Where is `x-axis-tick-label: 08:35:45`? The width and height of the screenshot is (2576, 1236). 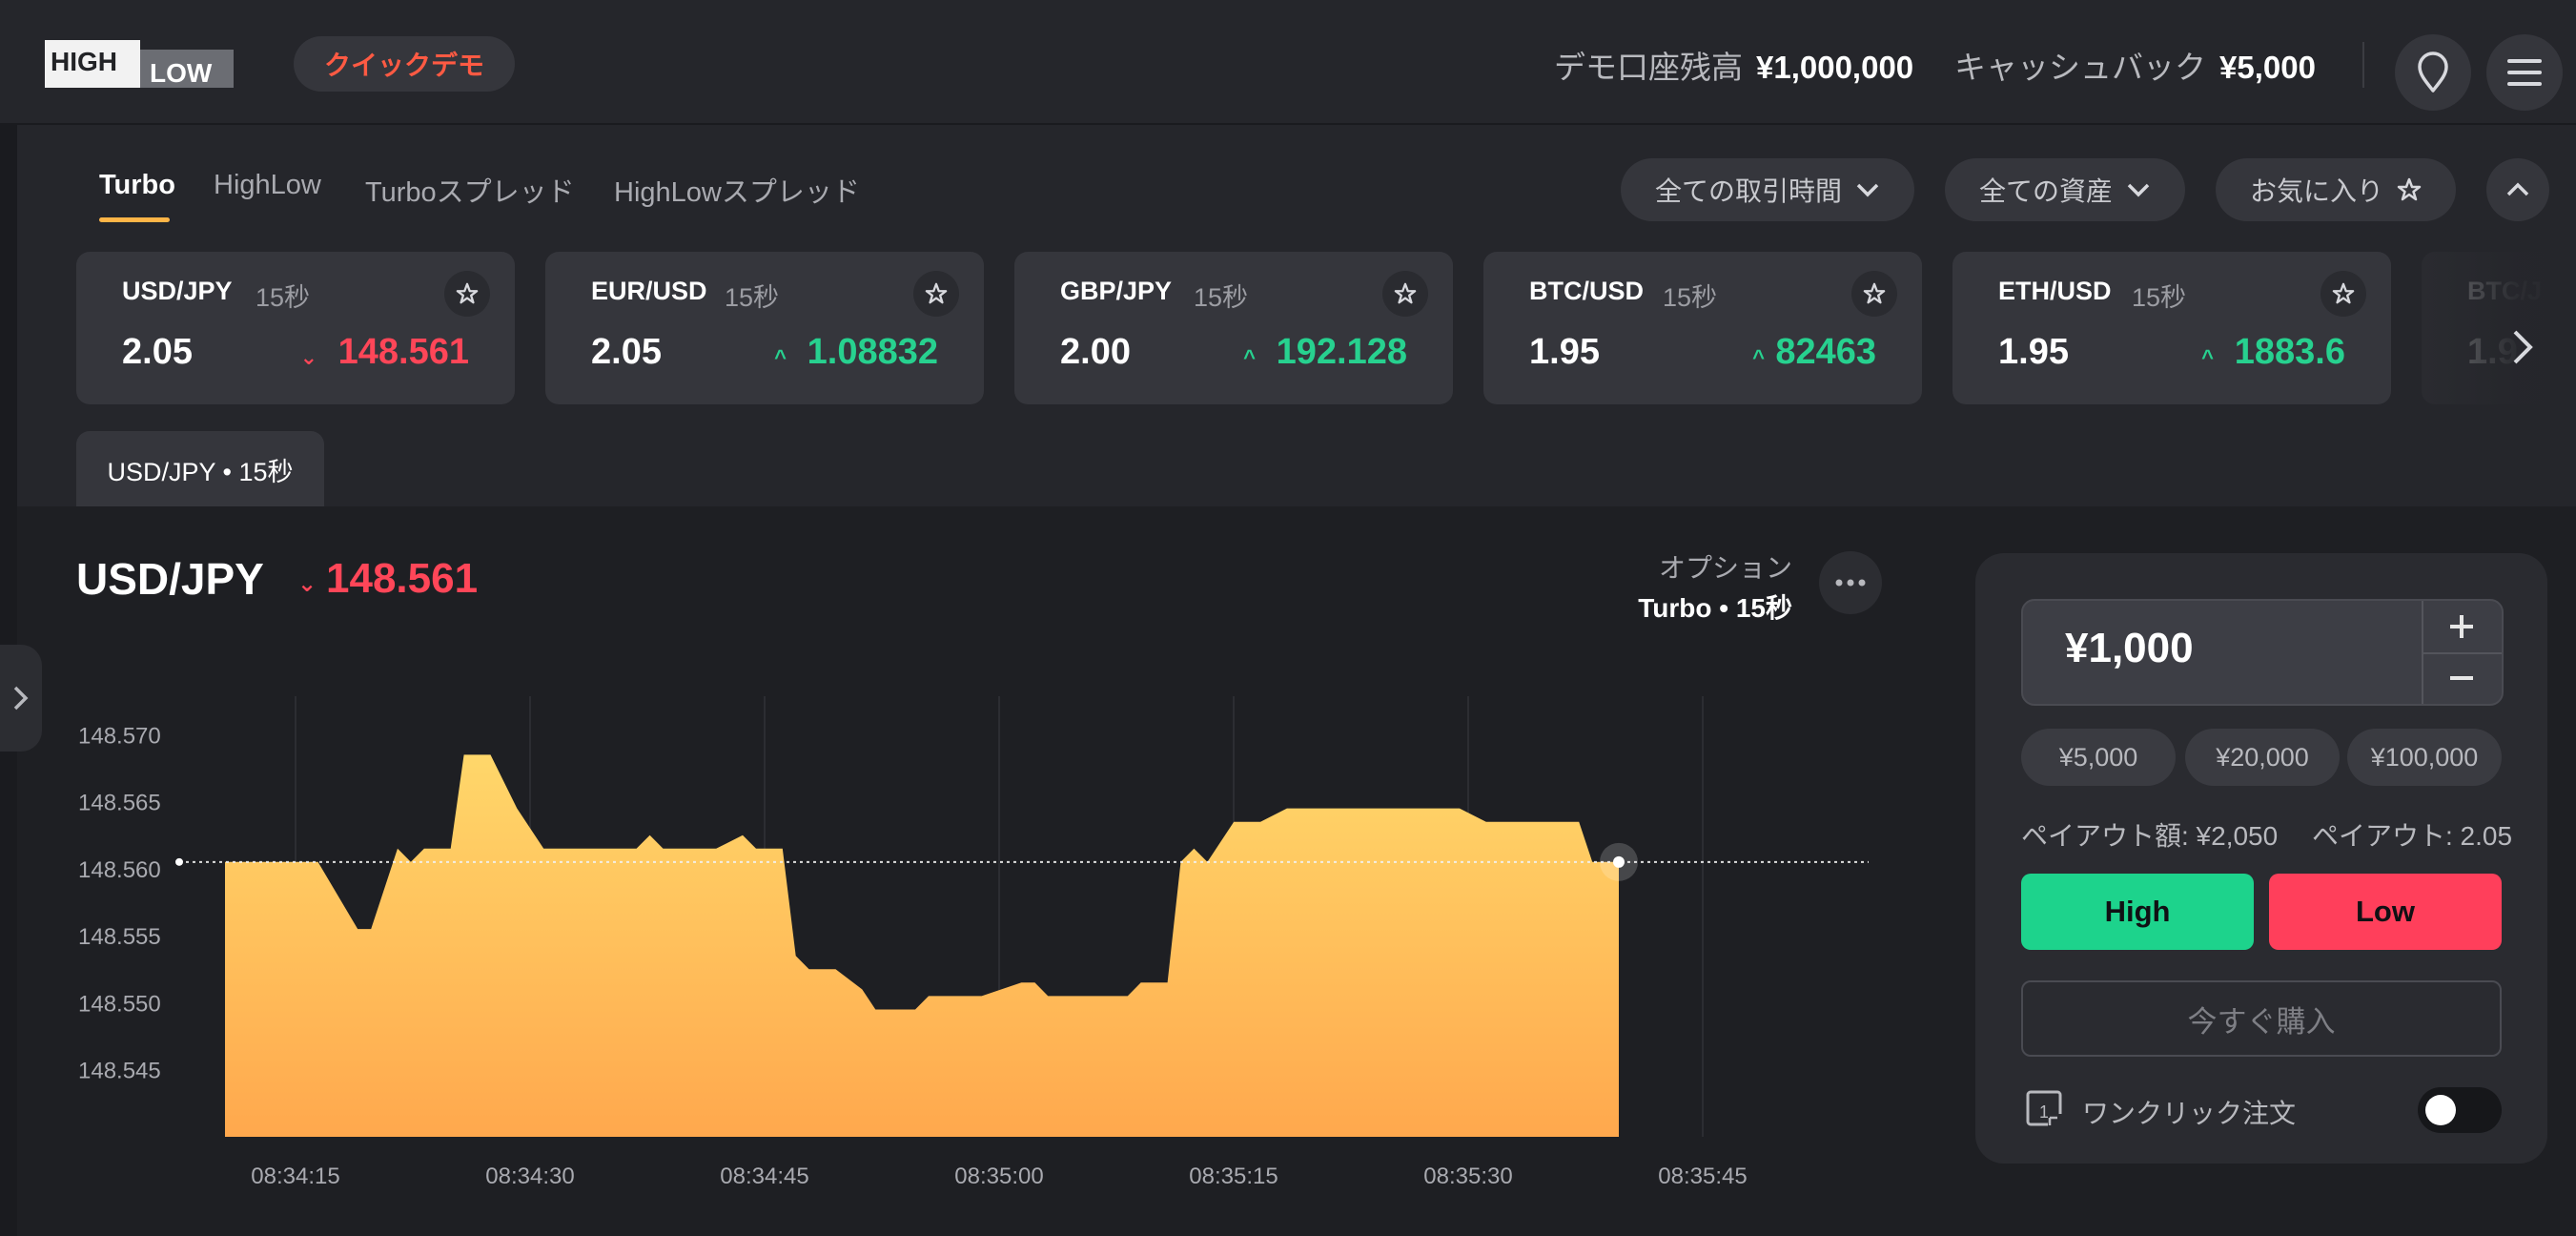 x-axis-tick-label: 08:35:45 is located at coordinates (1702, 1176).